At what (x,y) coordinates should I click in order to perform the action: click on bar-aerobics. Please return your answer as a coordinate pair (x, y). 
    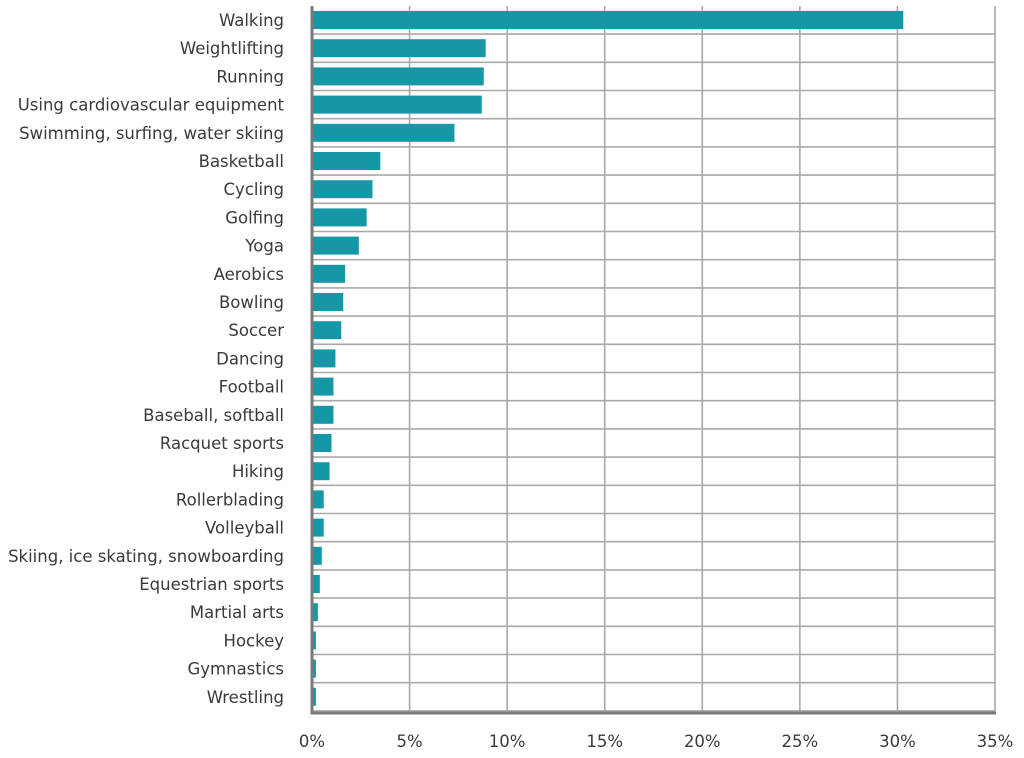
    Looking at the image, I should click on (329, 273).